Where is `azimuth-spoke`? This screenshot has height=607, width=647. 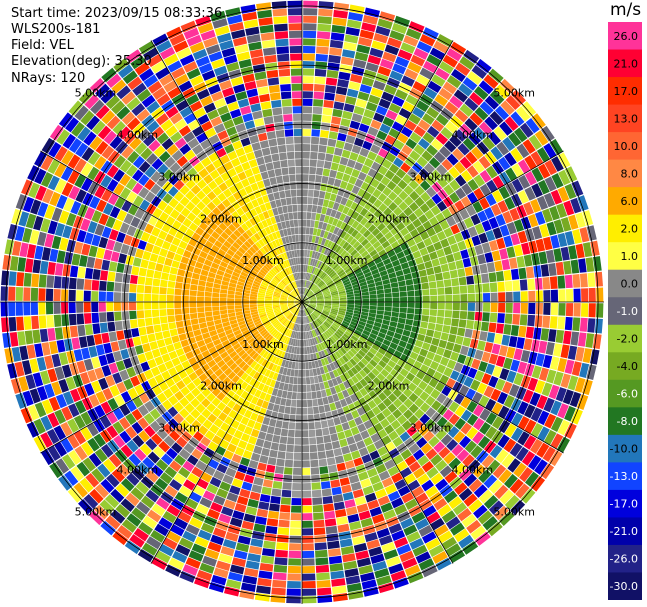 azimuth-spoke is located at coordinates (171, 226).